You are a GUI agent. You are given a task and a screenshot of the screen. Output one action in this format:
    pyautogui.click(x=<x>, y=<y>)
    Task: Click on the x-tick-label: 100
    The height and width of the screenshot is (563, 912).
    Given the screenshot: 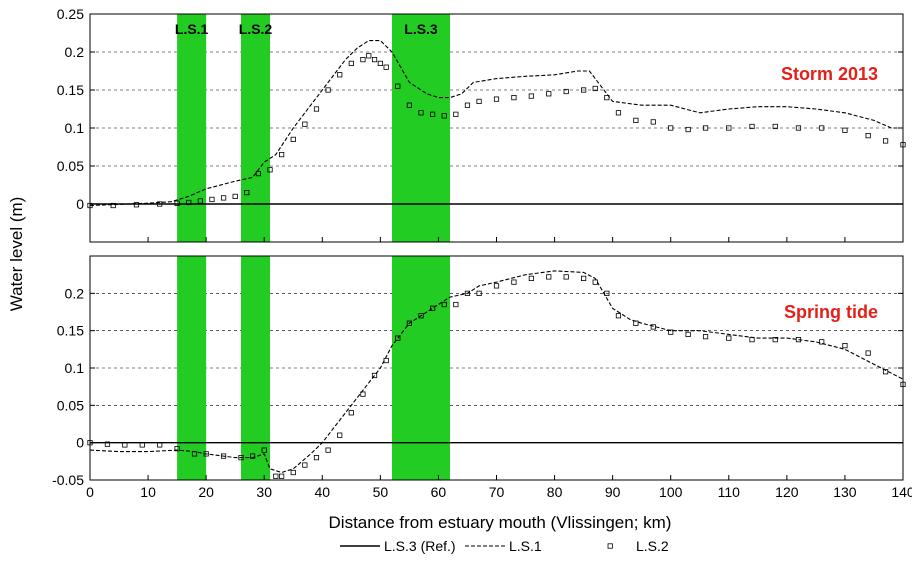 What is the action you would take?
    pyautogui.click(x=671, y=492)
    